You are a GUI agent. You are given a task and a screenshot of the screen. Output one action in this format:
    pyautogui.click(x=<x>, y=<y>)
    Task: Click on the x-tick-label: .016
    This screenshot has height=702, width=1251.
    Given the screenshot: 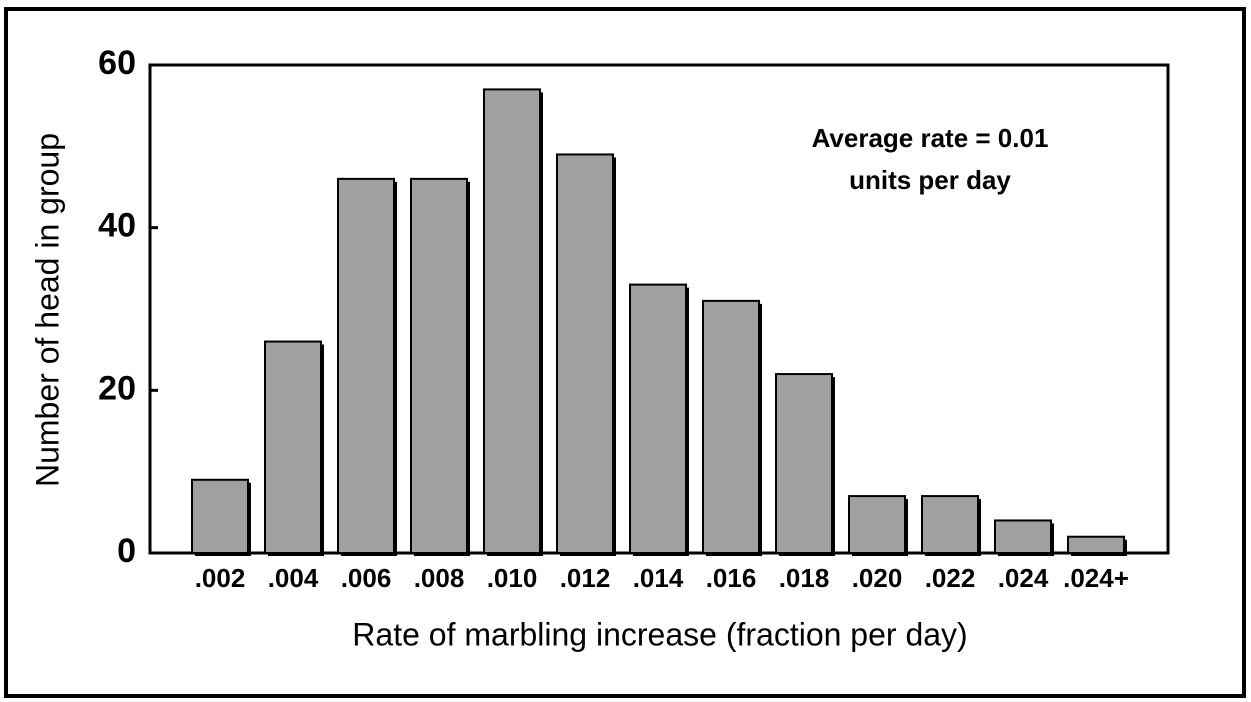 What is the action you would take?
    pyautogui.click(x=731, y=578)
    